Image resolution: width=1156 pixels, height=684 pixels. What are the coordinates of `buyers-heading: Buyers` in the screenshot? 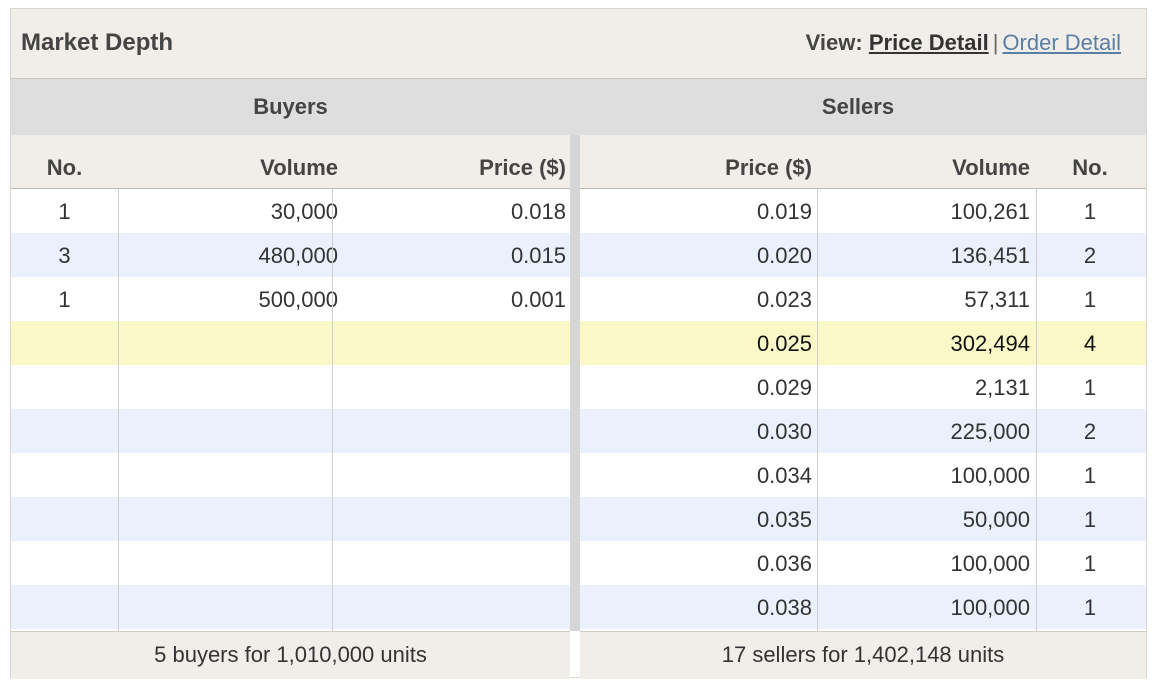 It's located at (290, 107).